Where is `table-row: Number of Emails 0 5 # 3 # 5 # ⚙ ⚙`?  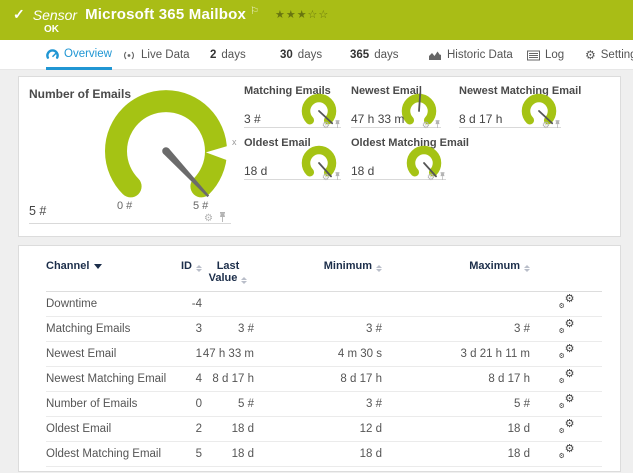 table-row: Number of Emails 0 5 # 3 # 5 # ⚙ ⚙ is located at coordinates (324, 404).